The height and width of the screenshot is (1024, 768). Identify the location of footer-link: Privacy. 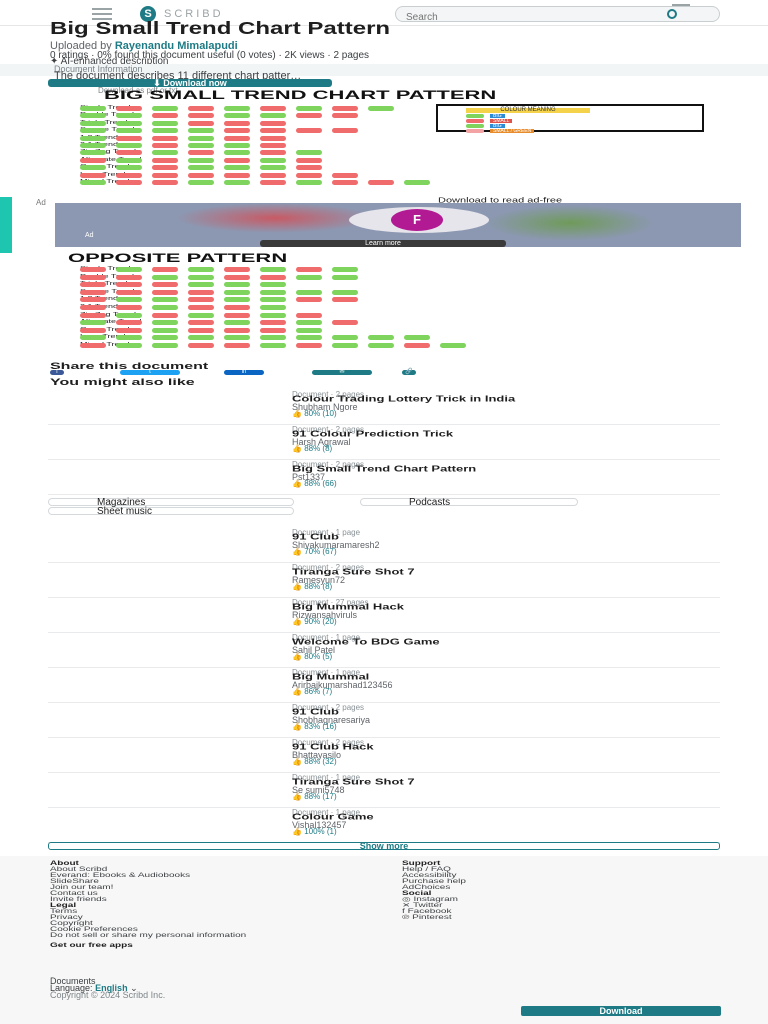
(66, 917).